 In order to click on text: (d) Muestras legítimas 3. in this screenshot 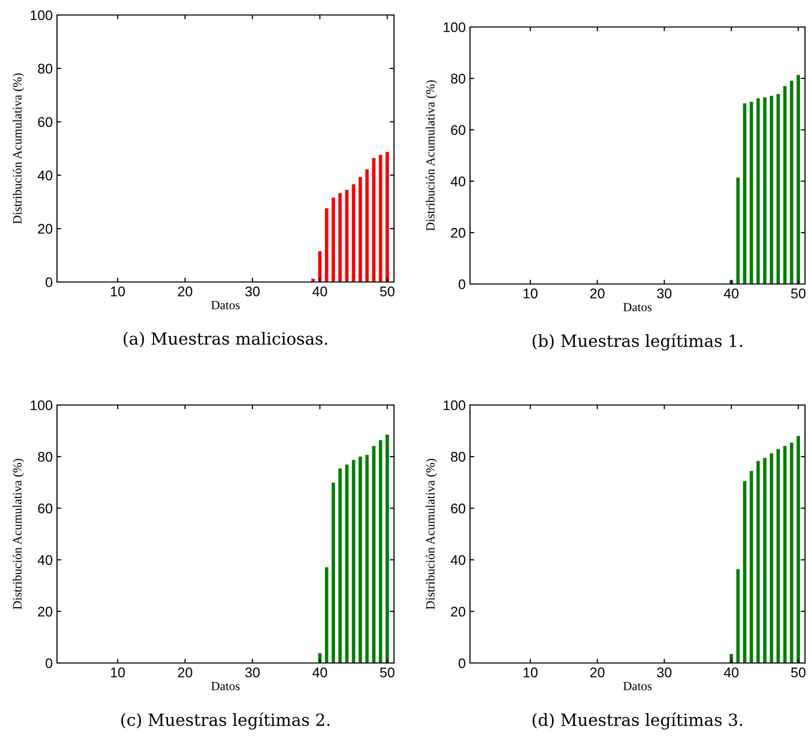, I will do `click(637, 721)`.